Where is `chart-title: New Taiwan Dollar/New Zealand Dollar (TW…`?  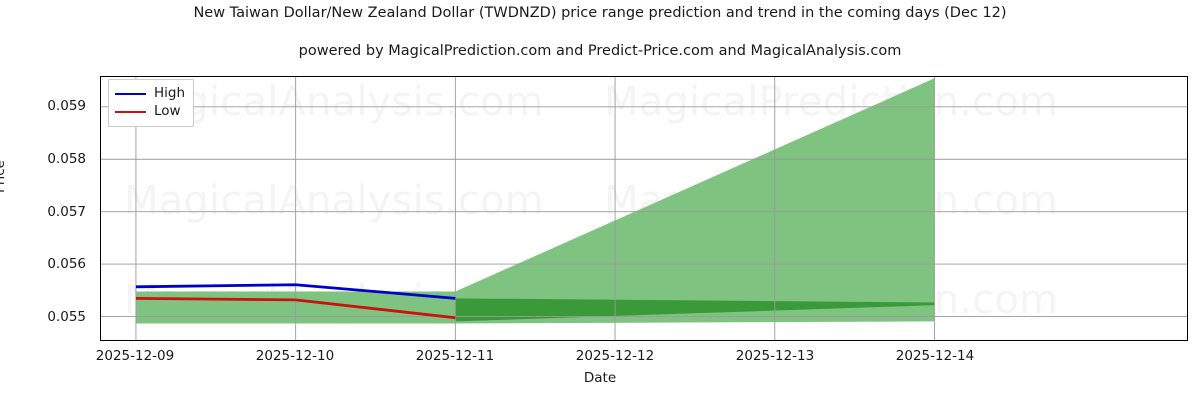 chart-title: New Taiwan Dollar/New Zealand Dollar (TW… is located at coordinates (600, 13).